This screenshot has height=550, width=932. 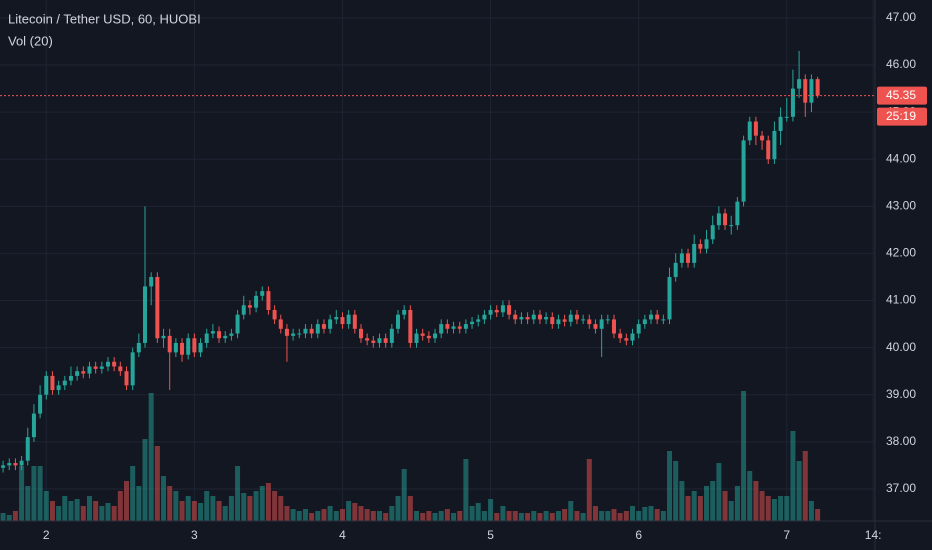 I want to click on y-tick-label: 37.00, so click(x=901, y=488).